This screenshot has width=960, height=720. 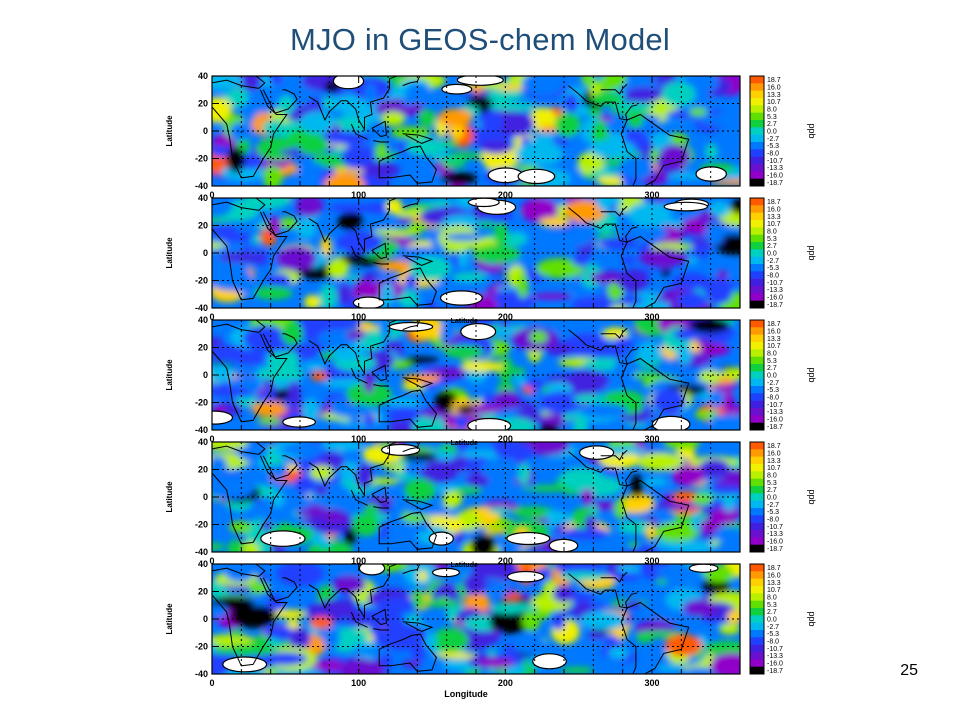 I want to click on colorbar-level-label: 2.7, so click(x=772, y=612).